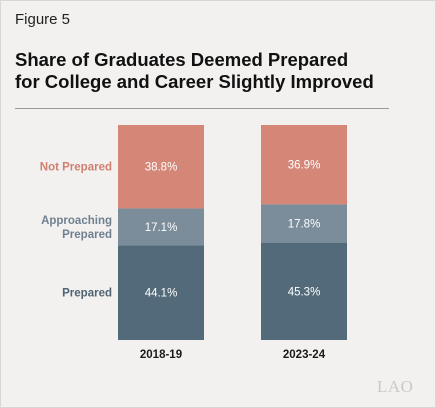 Image resolution: width=436 pixels, height=408 pixels. I want to click on series-label-approaching-line-1: Approaching, so click(76, 221).